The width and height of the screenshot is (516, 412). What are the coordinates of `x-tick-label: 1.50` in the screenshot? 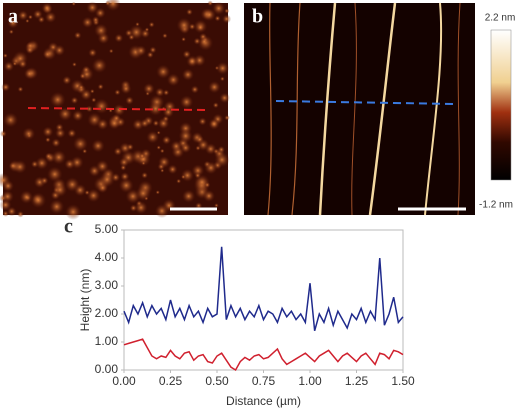 It's located at (403, 381).